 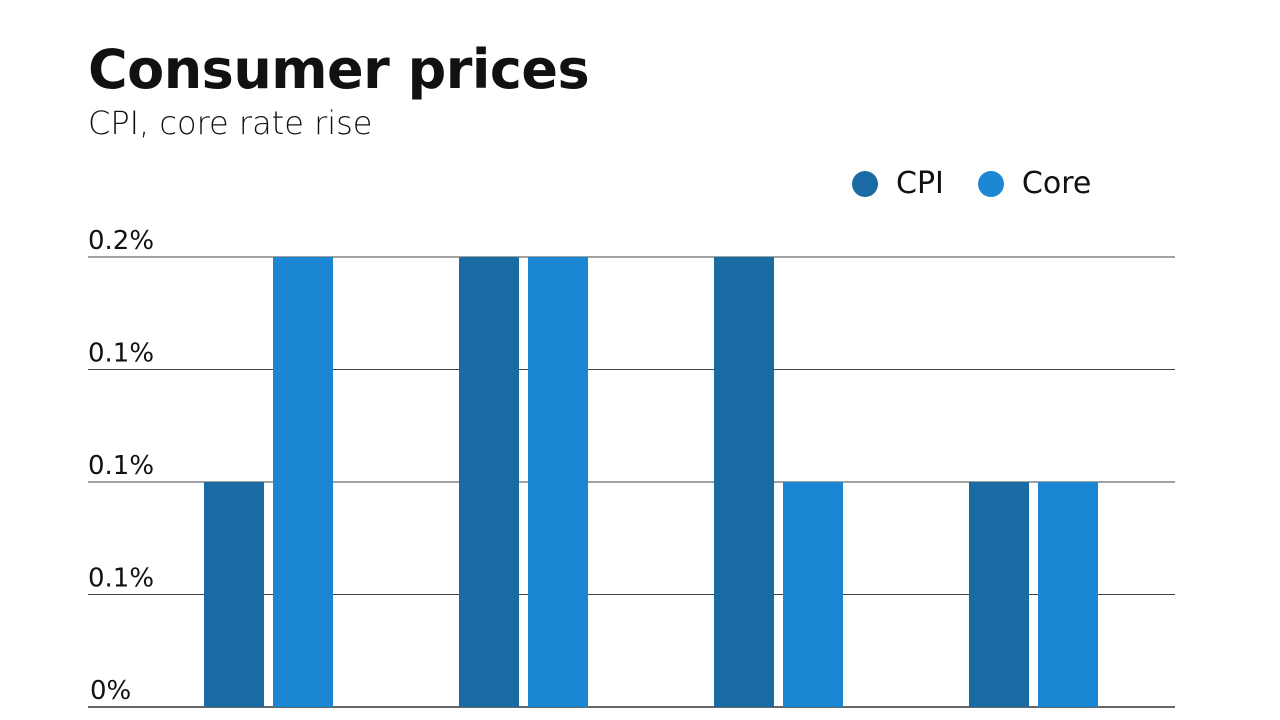 I want to click on legend-item-cpi: CPI, so click(x=898, y=183).